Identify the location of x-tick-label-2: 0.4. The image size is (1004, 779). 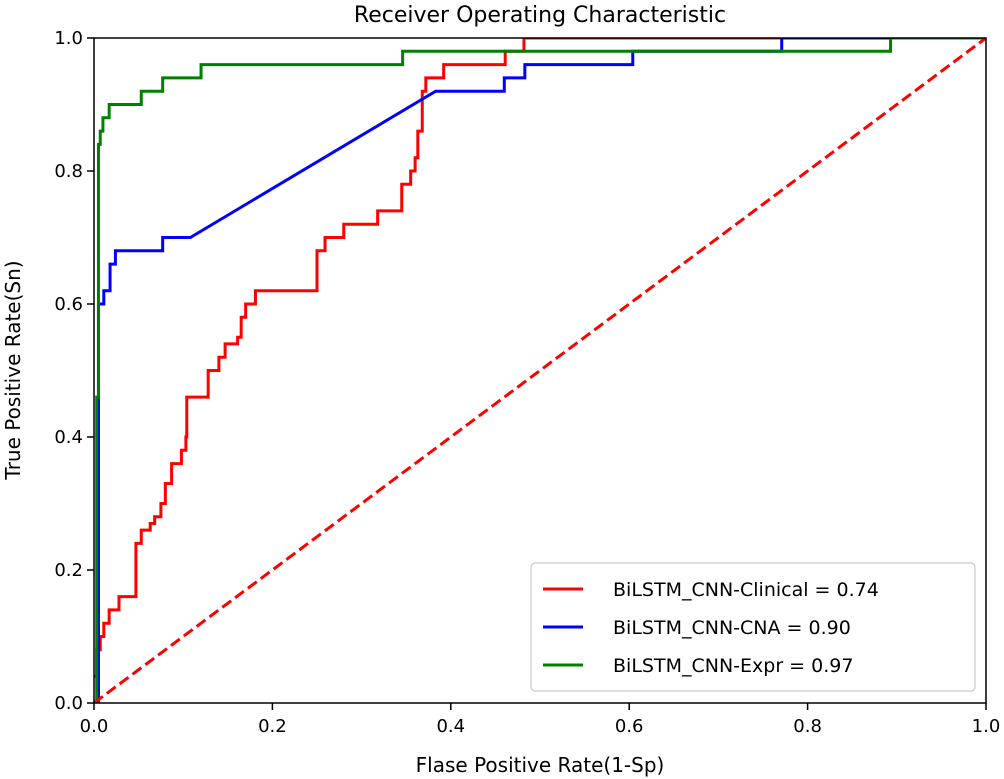
(450, 726).